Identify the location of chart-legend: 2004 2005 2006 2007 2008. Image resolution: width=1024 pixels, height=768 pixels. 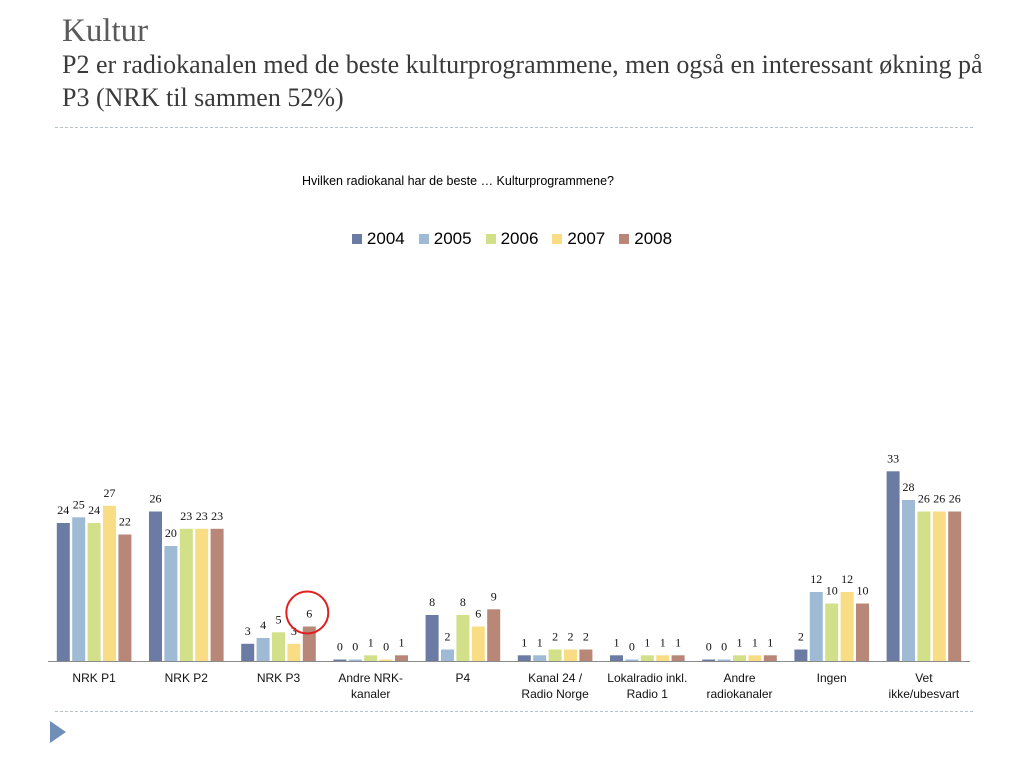
(512, 239).